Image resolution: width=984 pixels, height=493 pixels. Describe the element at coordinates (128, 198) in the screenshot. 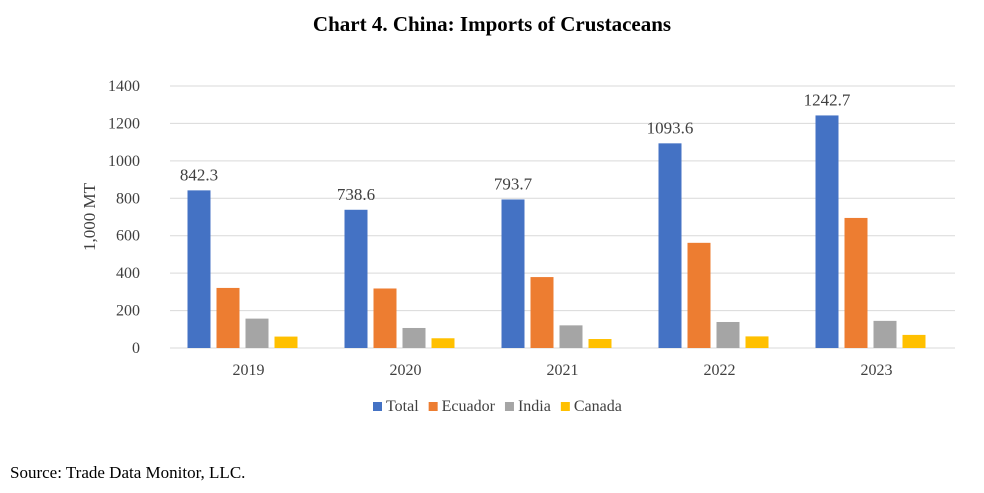

I see `y-tick-label: 800` at that location.